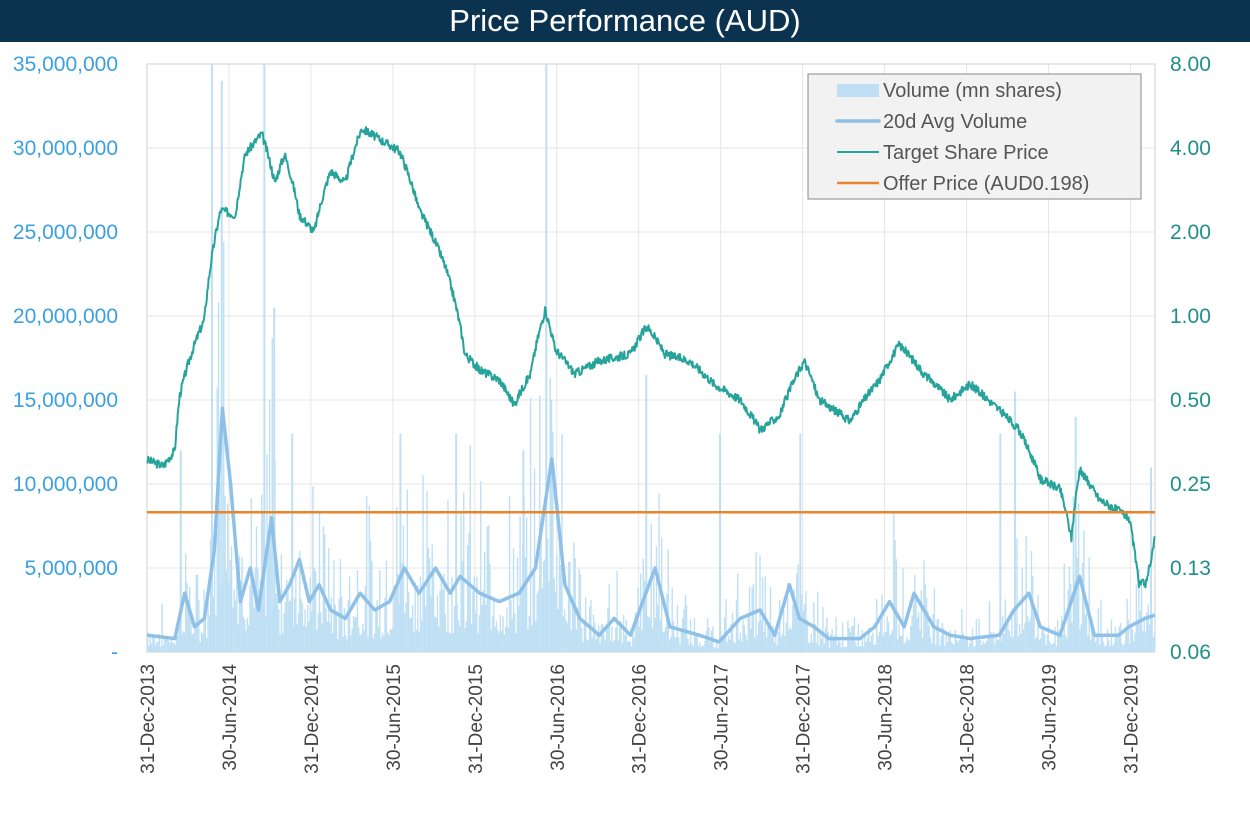 This screenshot has width=1250, height=813. What do you see at coordinates (148, 719) in the screenshot?
I see `x-tick-label: 31-Dec-2013` at bounding box center [148, 719].